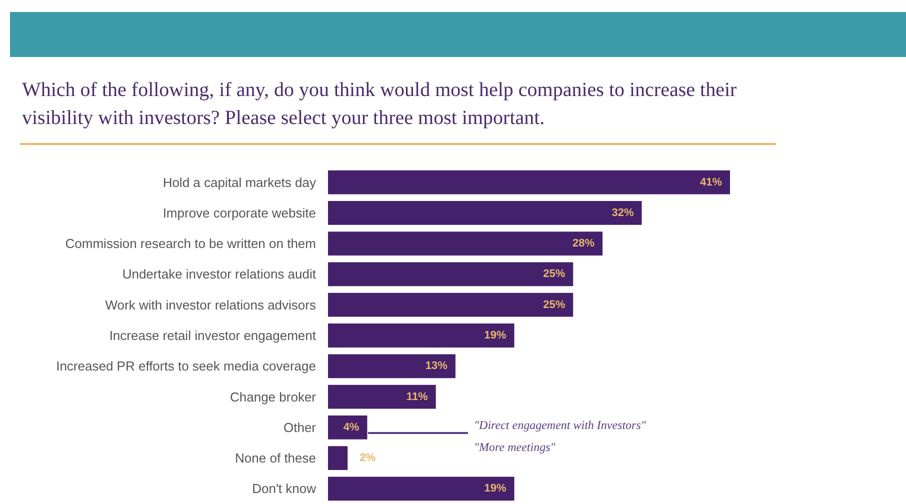 This screenshot has width=906, height=504. What do you see at coordinates (284, 488) in the screenshot?
I see `y-tick-label: Don't know` at bounding box center [284, 488].